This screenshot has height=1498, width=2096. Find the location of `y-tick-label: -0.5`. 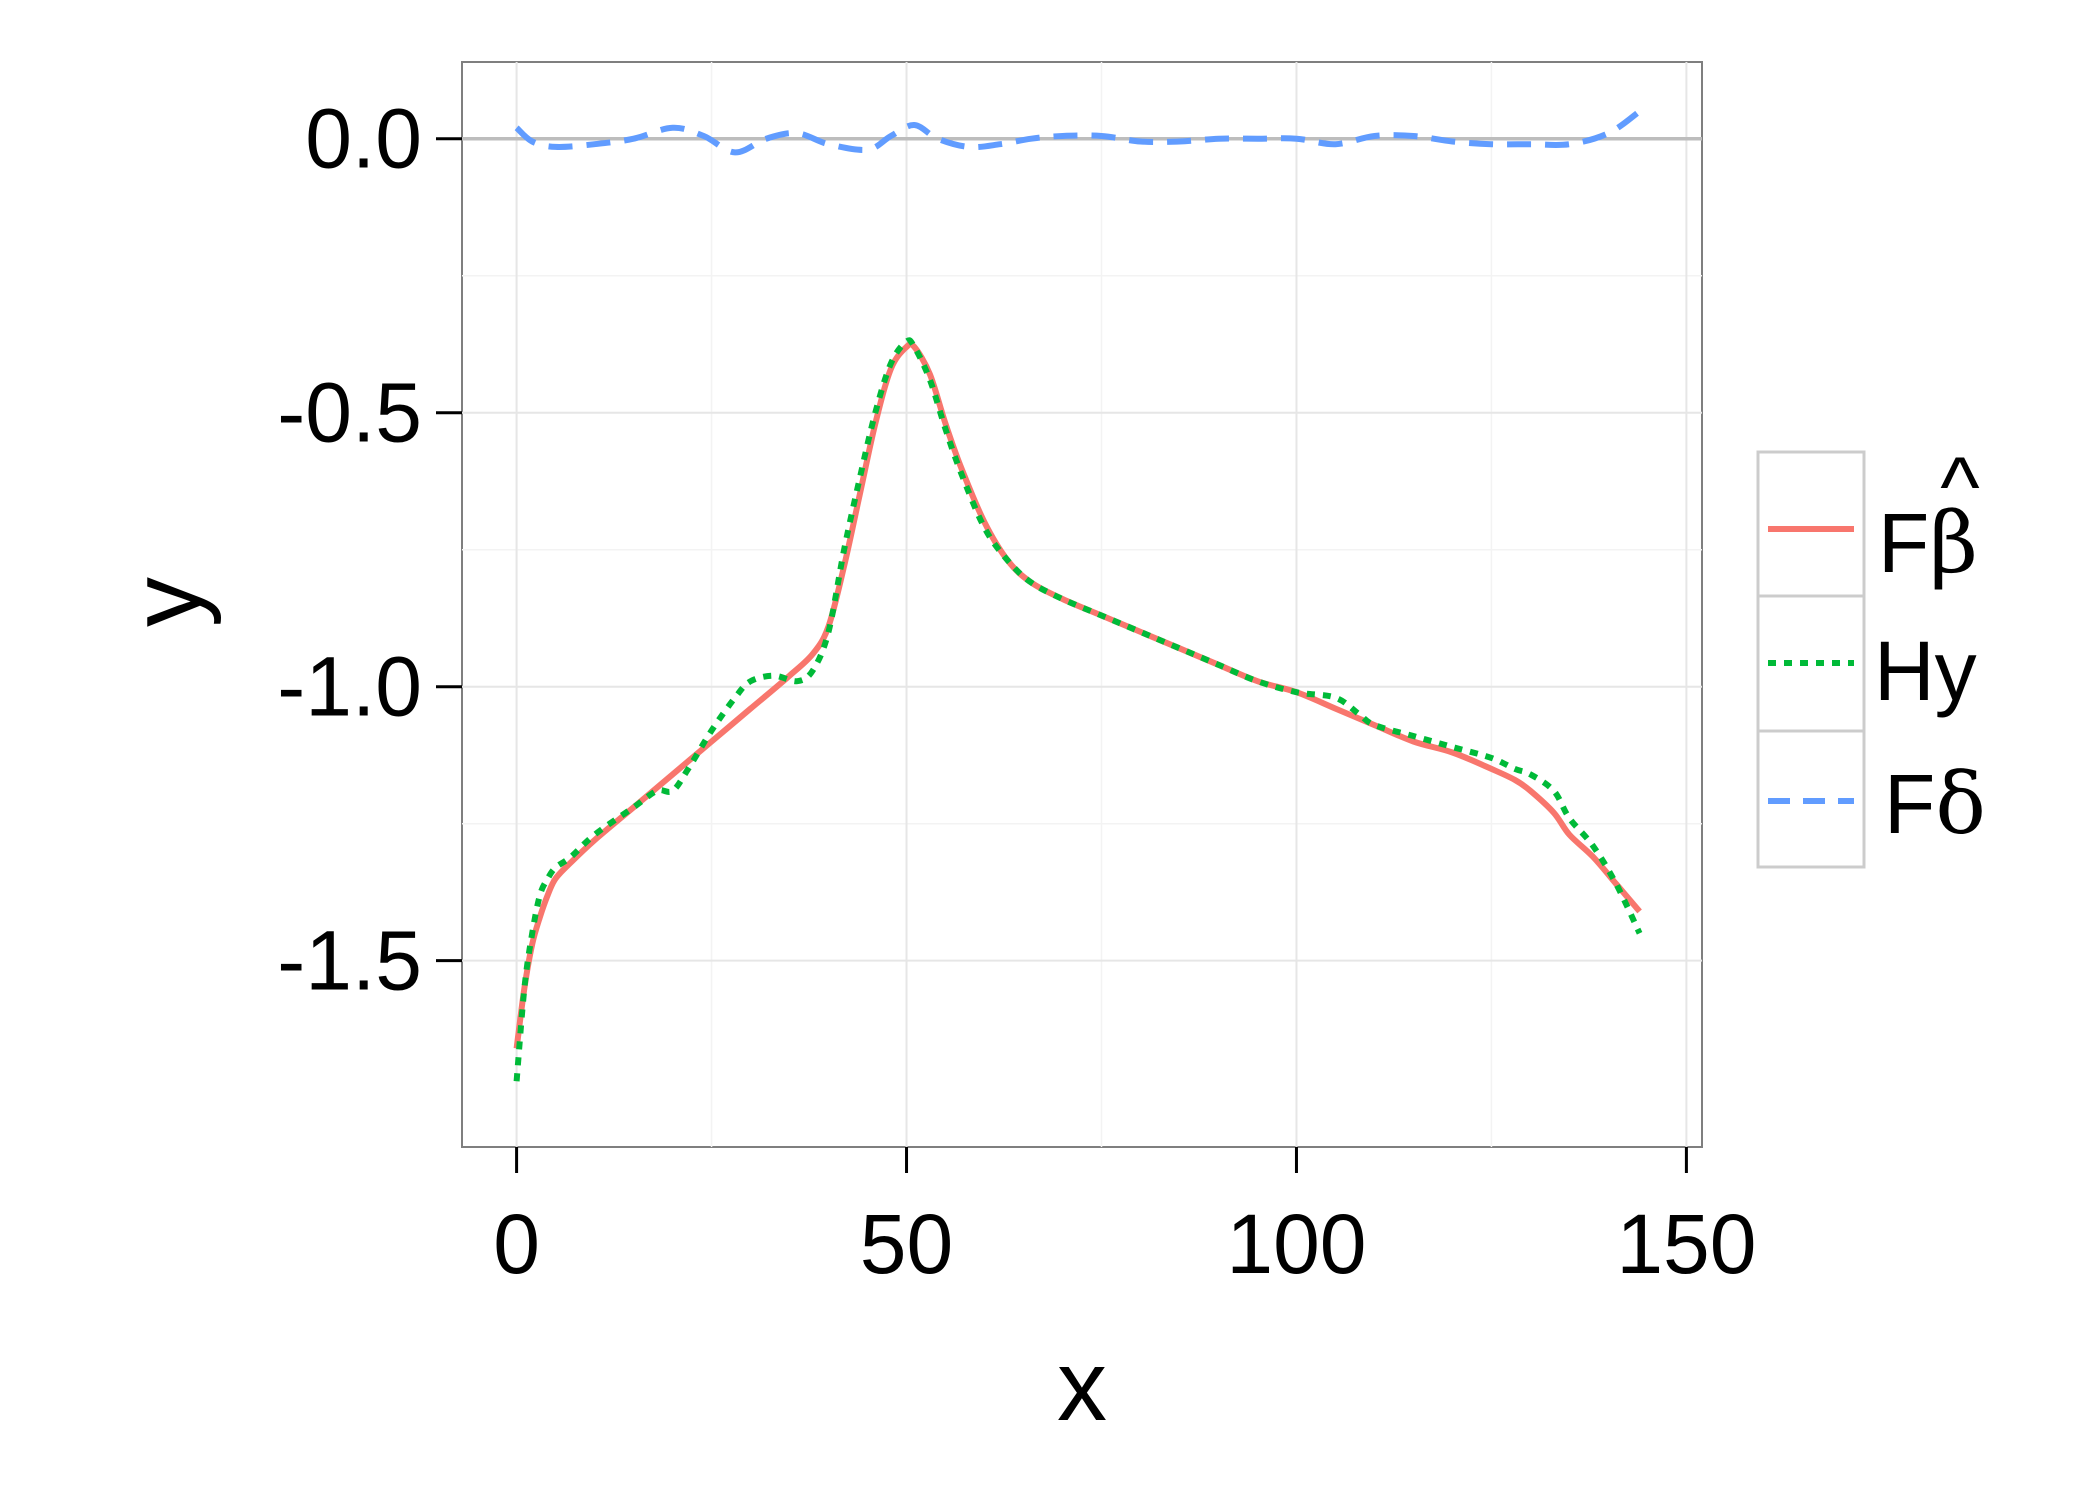

y-tick-label: -0.5 is located at coordinates (349, 413).